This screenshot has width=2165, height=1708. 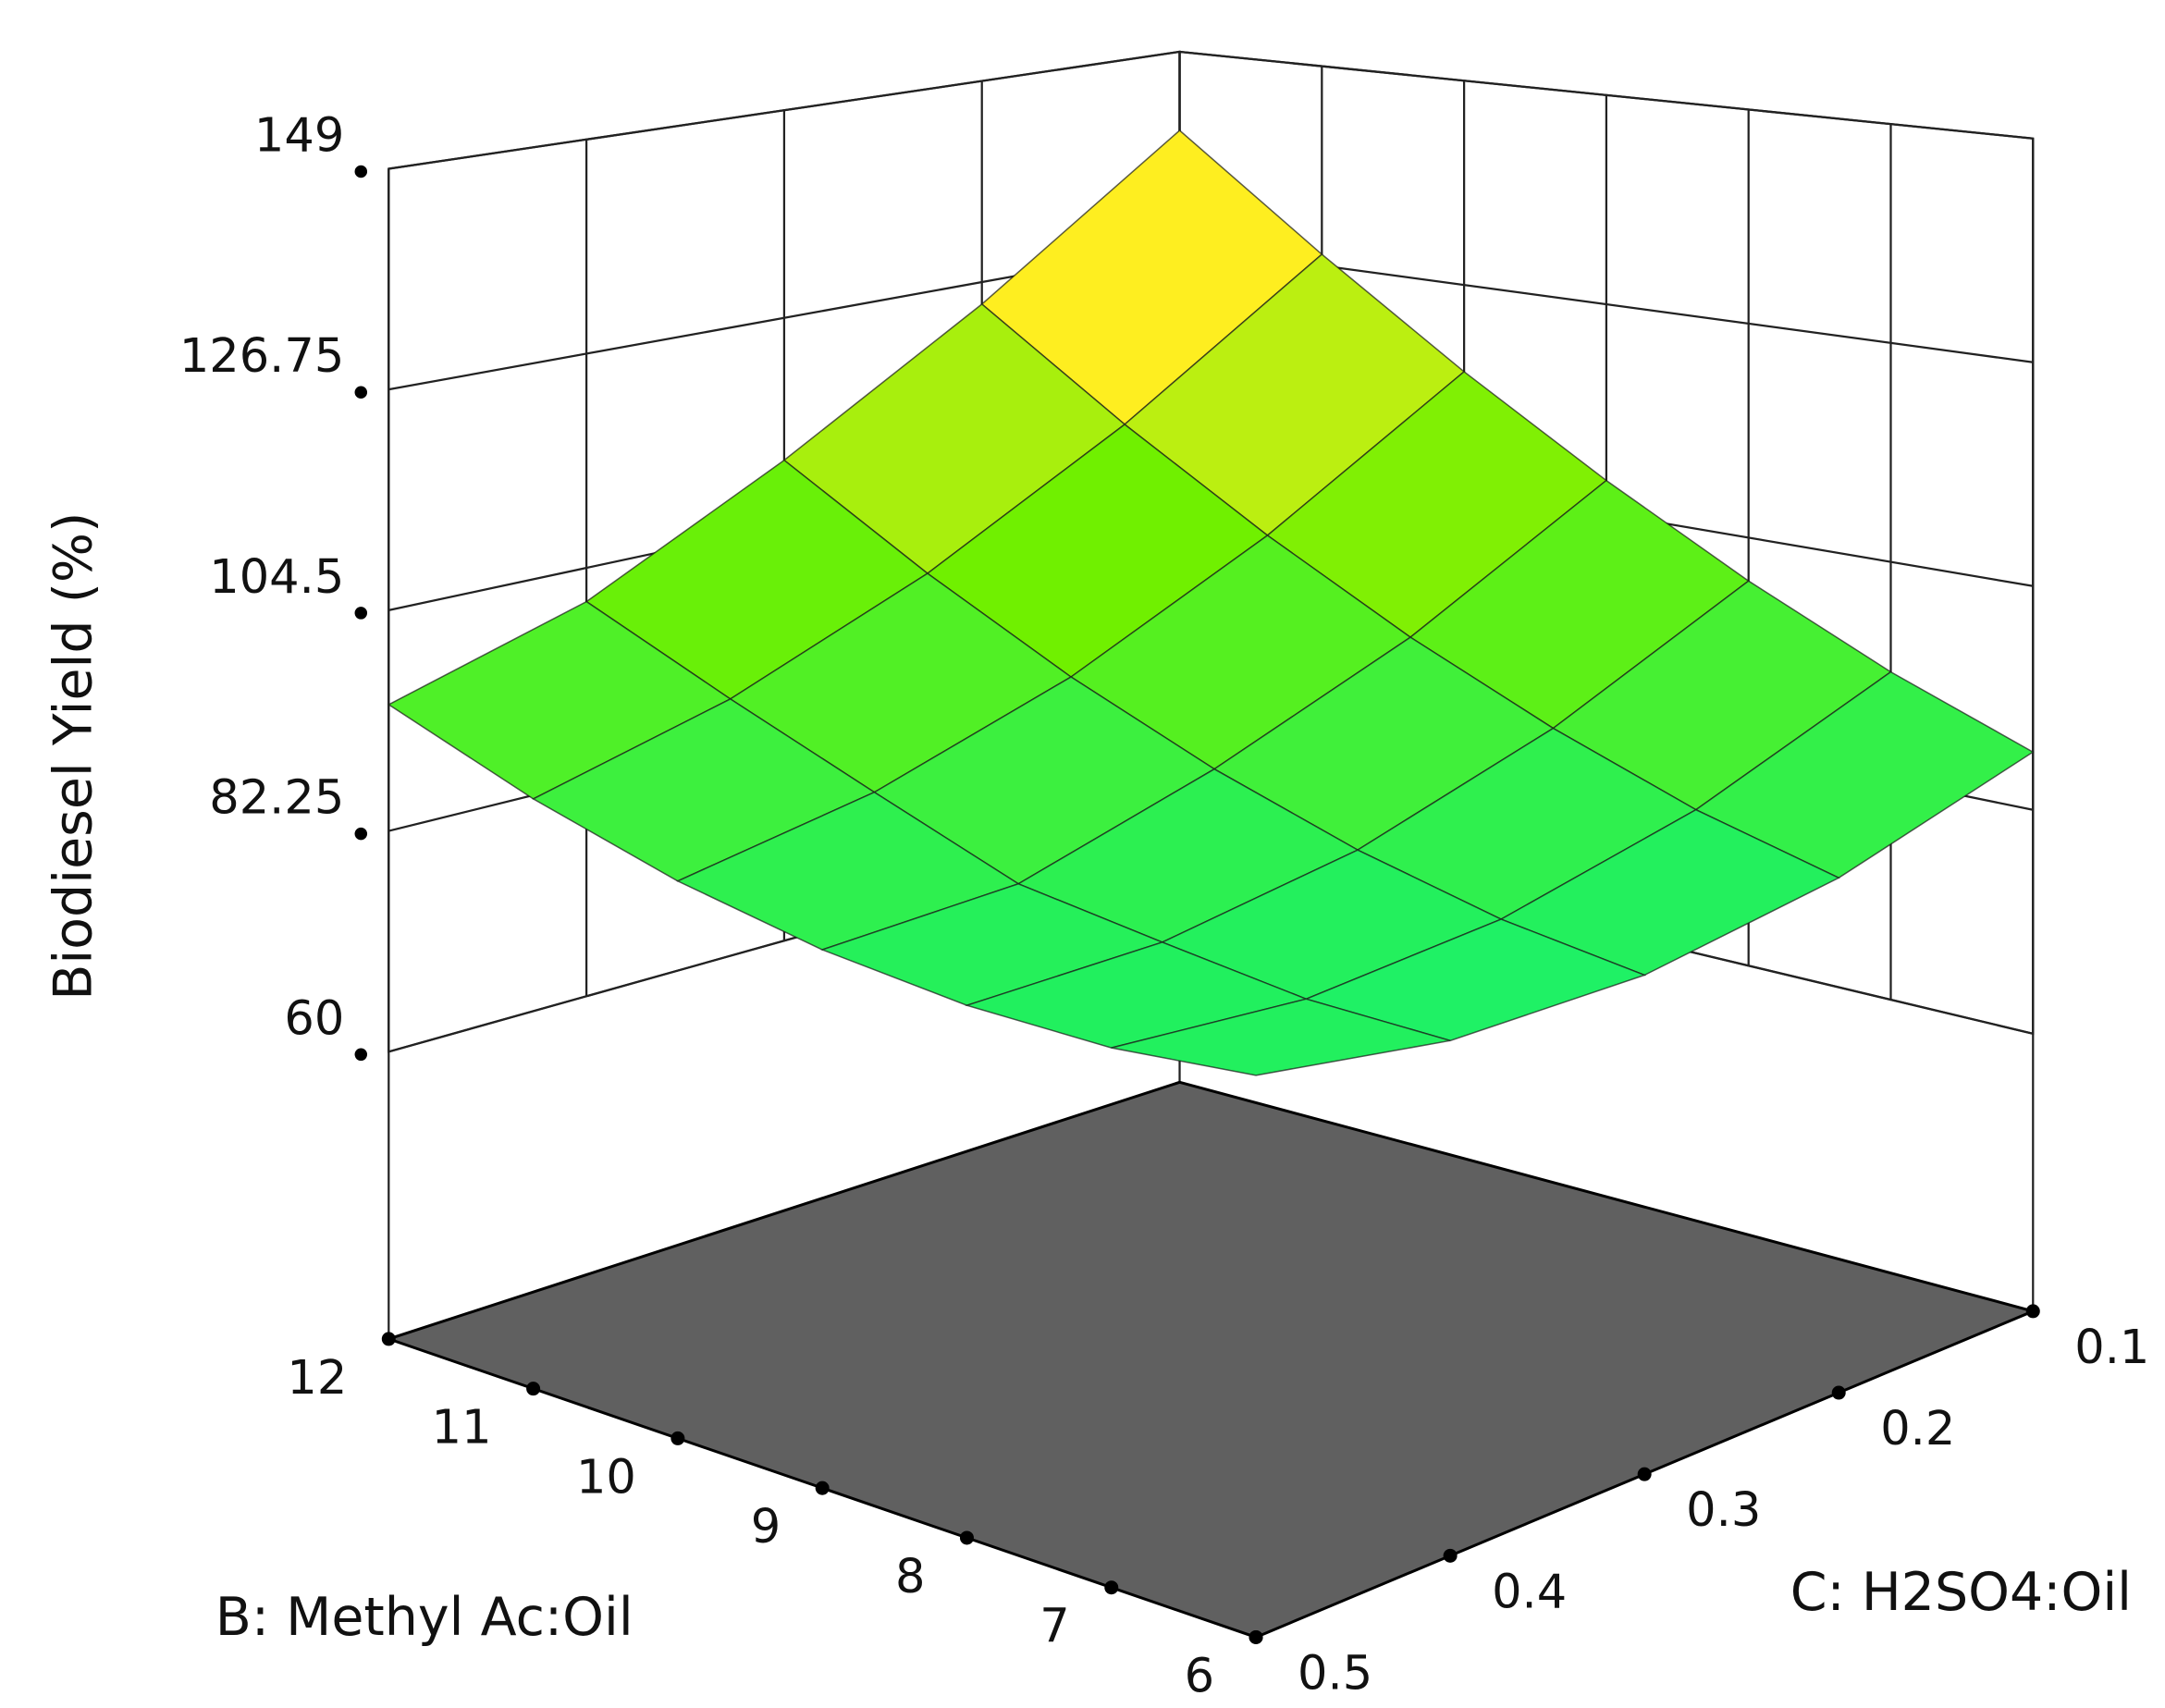 I want to click on c-tick-label: 0.1, so click(x=2111, y=1348).